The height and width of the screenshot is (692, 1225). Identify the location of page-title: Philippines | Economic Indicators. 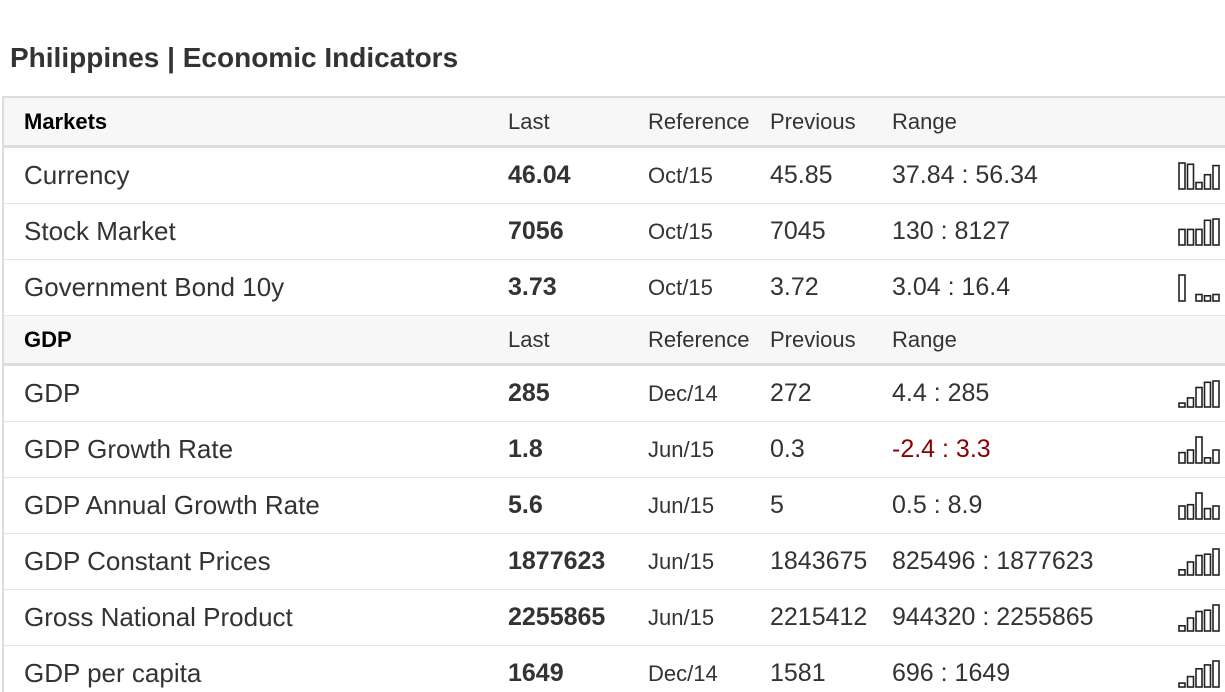
(234, 57).